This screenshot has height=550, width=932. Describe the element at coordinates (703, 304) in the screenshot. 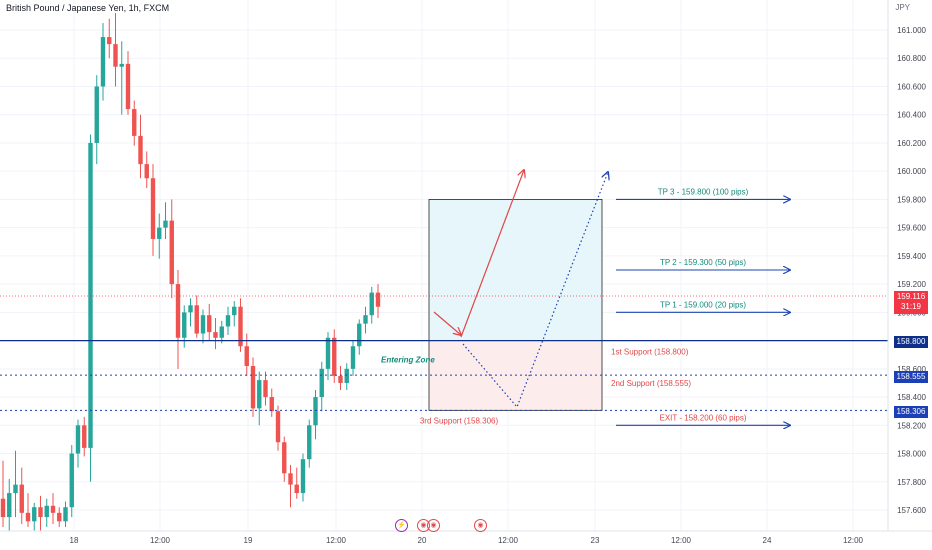

I see `tp1-label: TP 1 - 159.000 (20 pips)` at that location.